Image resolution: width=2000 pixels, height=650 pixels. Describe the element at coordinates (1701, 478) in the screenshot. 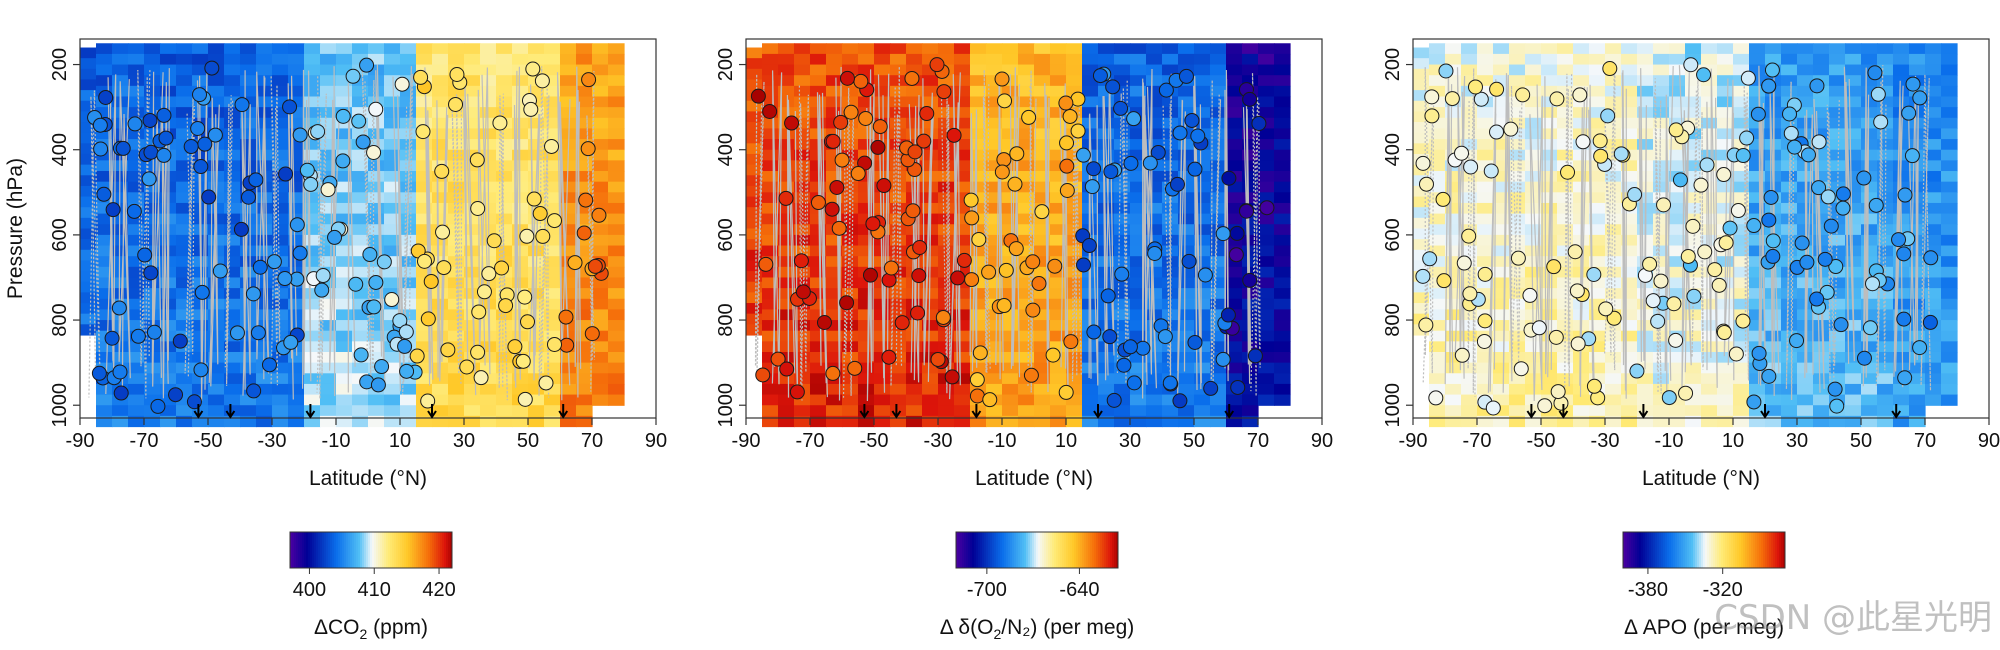

I see `x-axis-label: Latitude (°N)` at that location.